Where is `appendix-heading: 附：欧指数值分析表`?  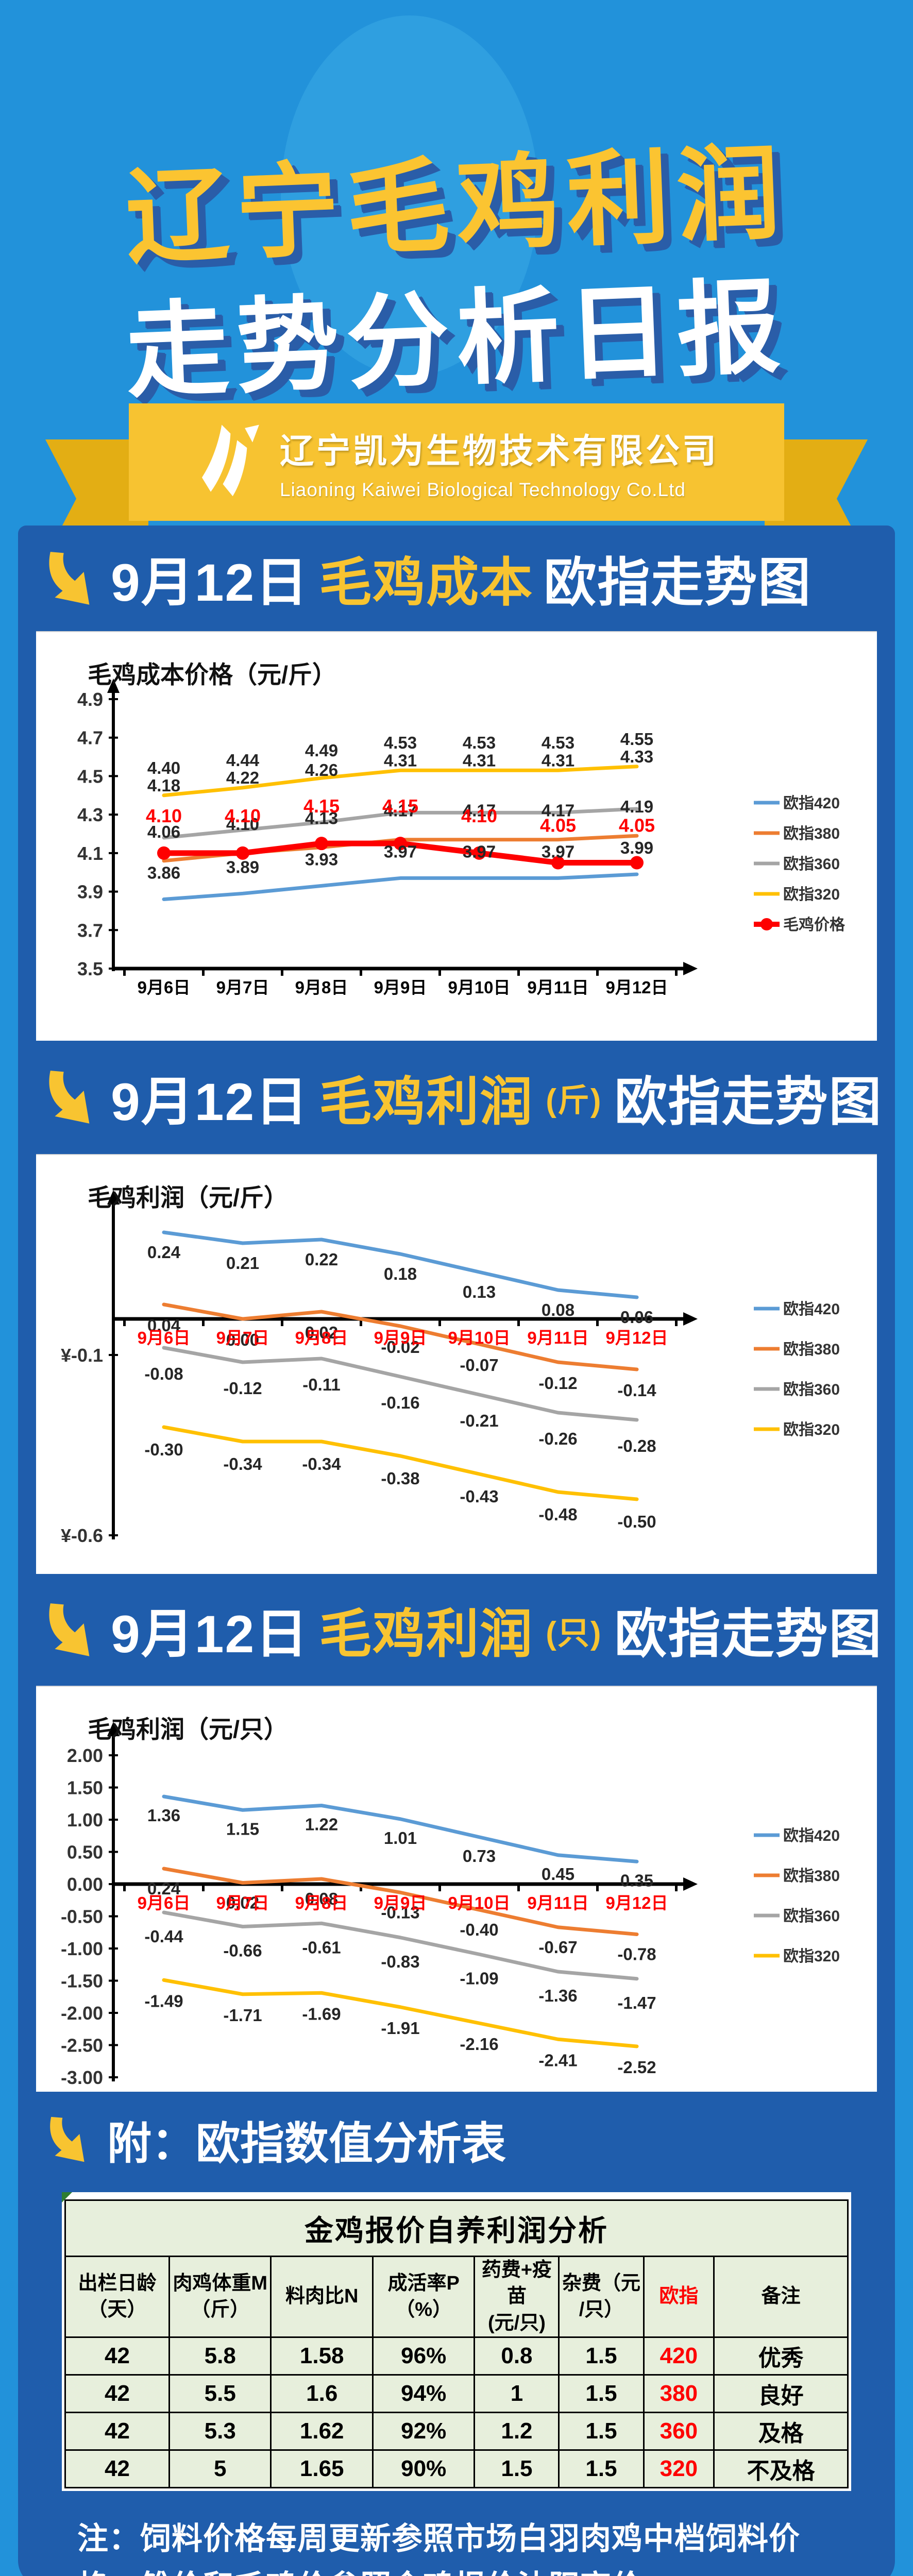
appendix-heading: 附：欧指数值分析表 is located at coordinates (457, 2139).